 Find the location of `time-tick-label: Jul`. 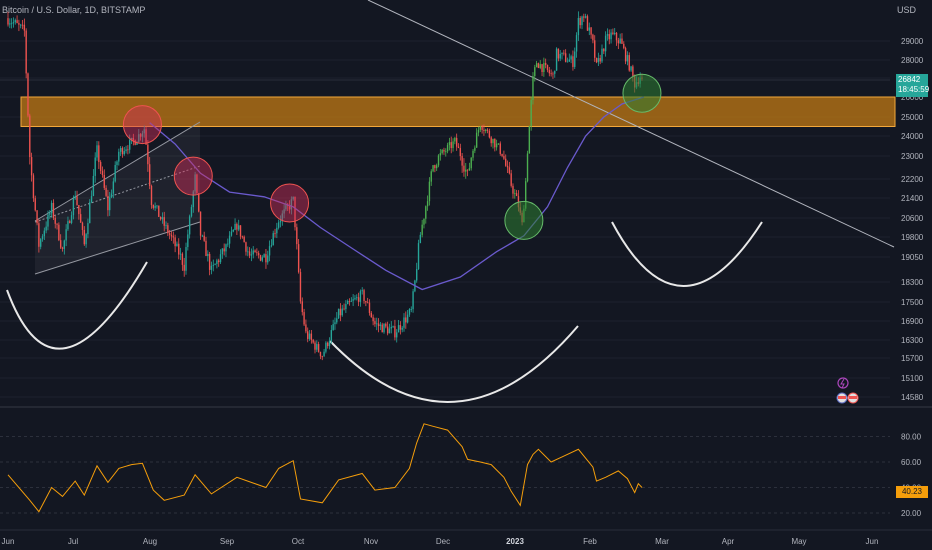

time-tick-label: Jul is located at coordinates (73, 541).